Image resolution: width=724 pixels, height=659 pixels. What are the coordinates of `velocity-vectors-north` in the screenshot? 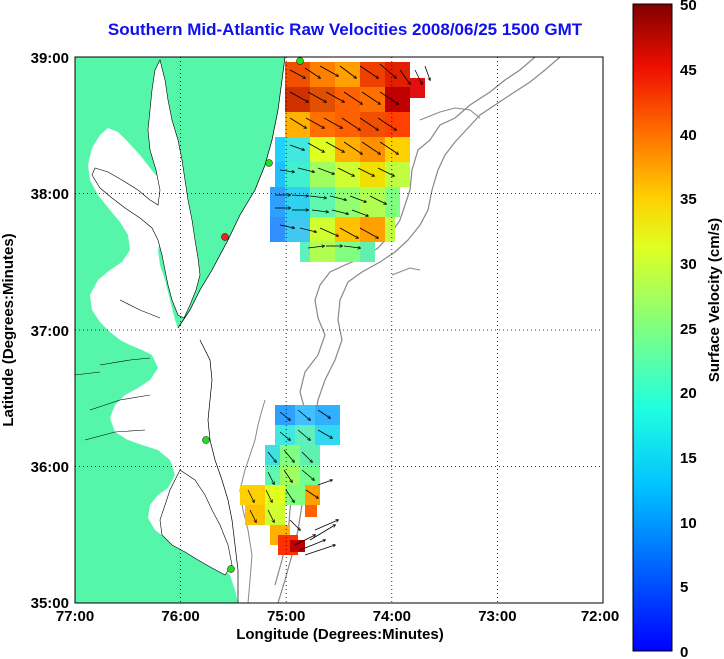 It's located at (352, 155).